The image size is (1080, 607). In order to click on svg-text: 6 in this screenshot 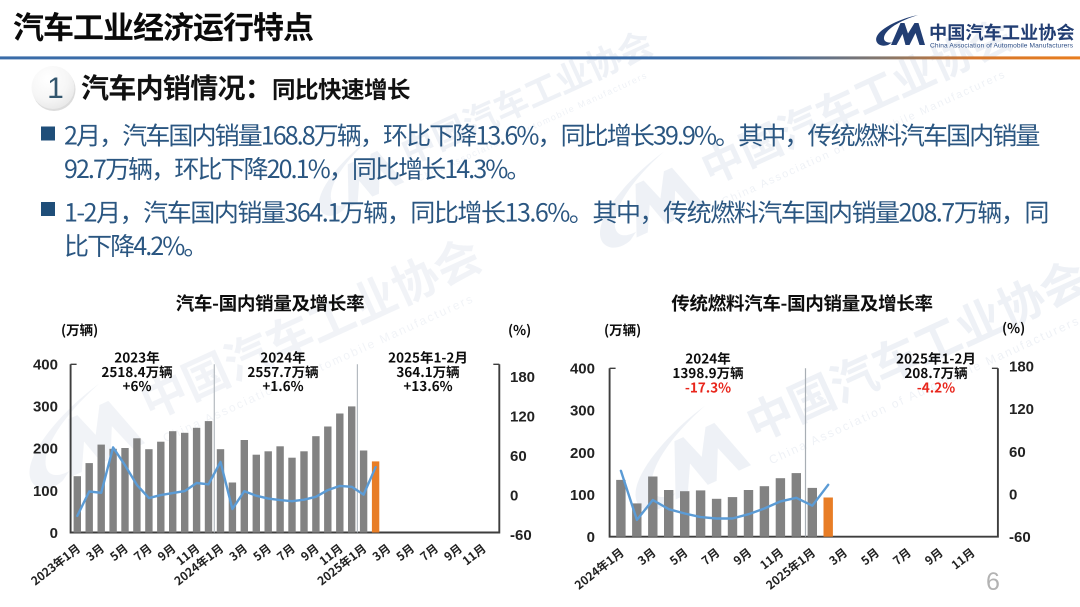, I will do `click(993, 582)`.